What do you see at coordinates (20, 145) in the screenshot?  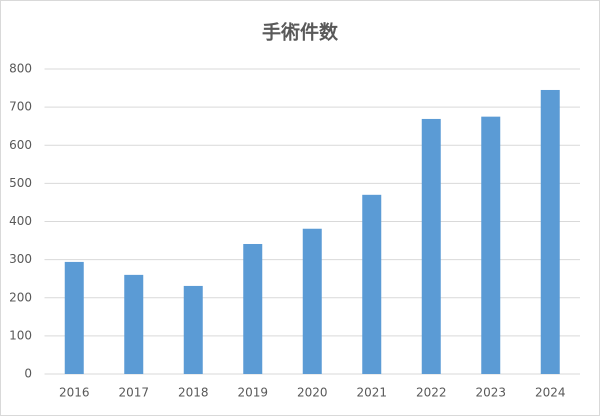 I see `y-tick-label: 600` at bounding box center [20, 145].